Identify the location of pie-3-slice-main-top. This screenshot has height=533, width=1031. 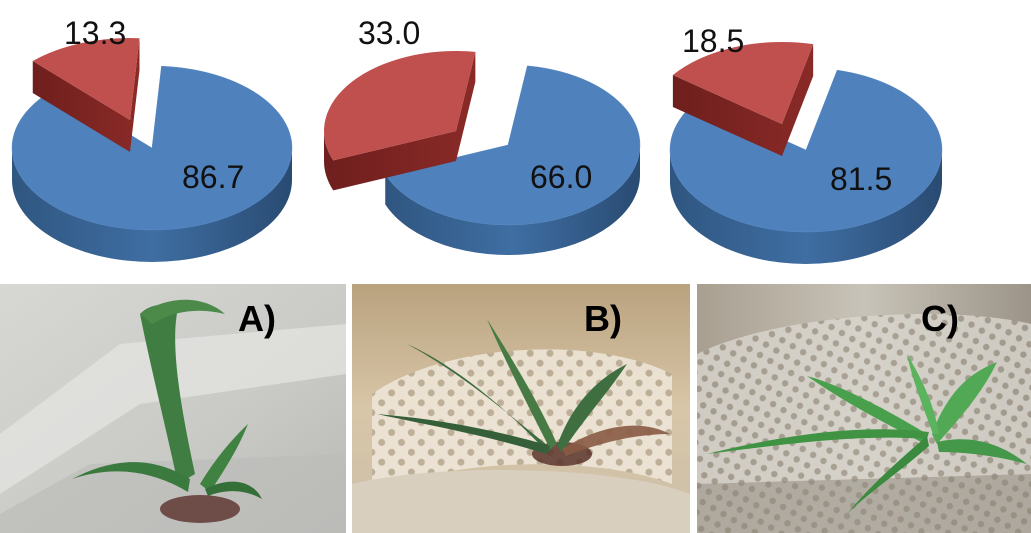
(806, 151).